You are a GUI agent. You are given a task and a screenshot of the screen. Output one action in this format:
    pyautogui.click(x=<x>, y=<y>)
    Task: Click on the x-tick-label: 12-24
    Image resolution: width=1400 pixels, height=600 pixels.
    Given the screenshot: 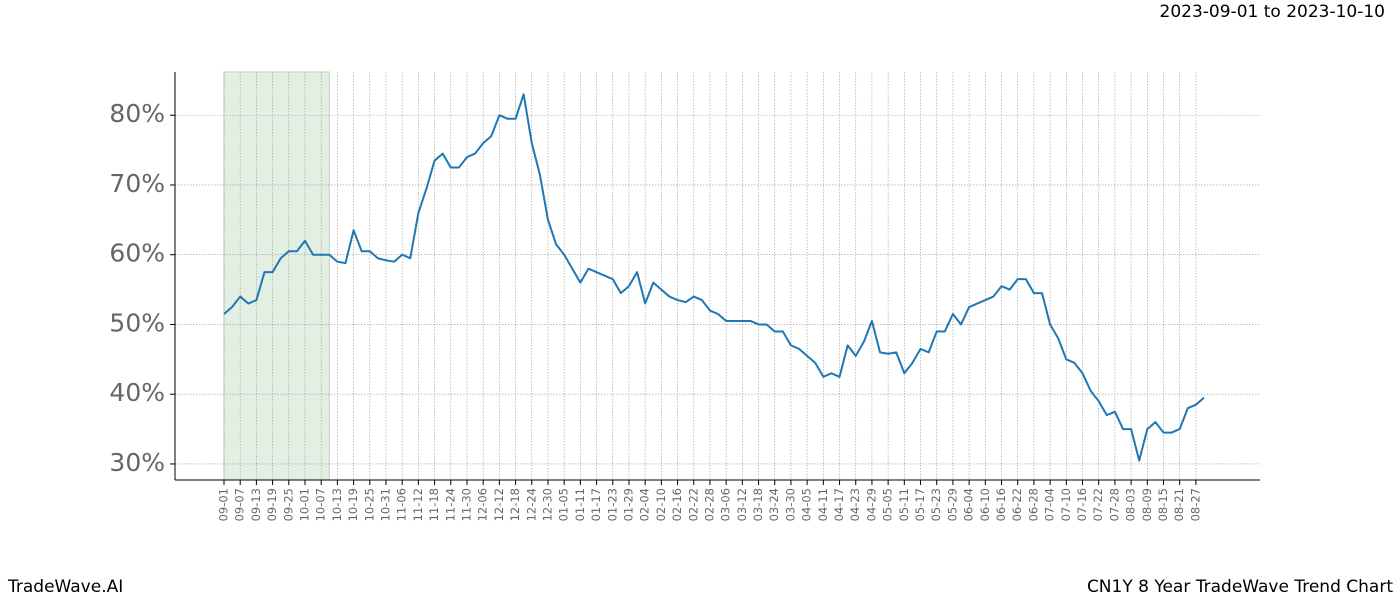 What is the action you would take?
    pyautogui.click(x=531, y=504)
    